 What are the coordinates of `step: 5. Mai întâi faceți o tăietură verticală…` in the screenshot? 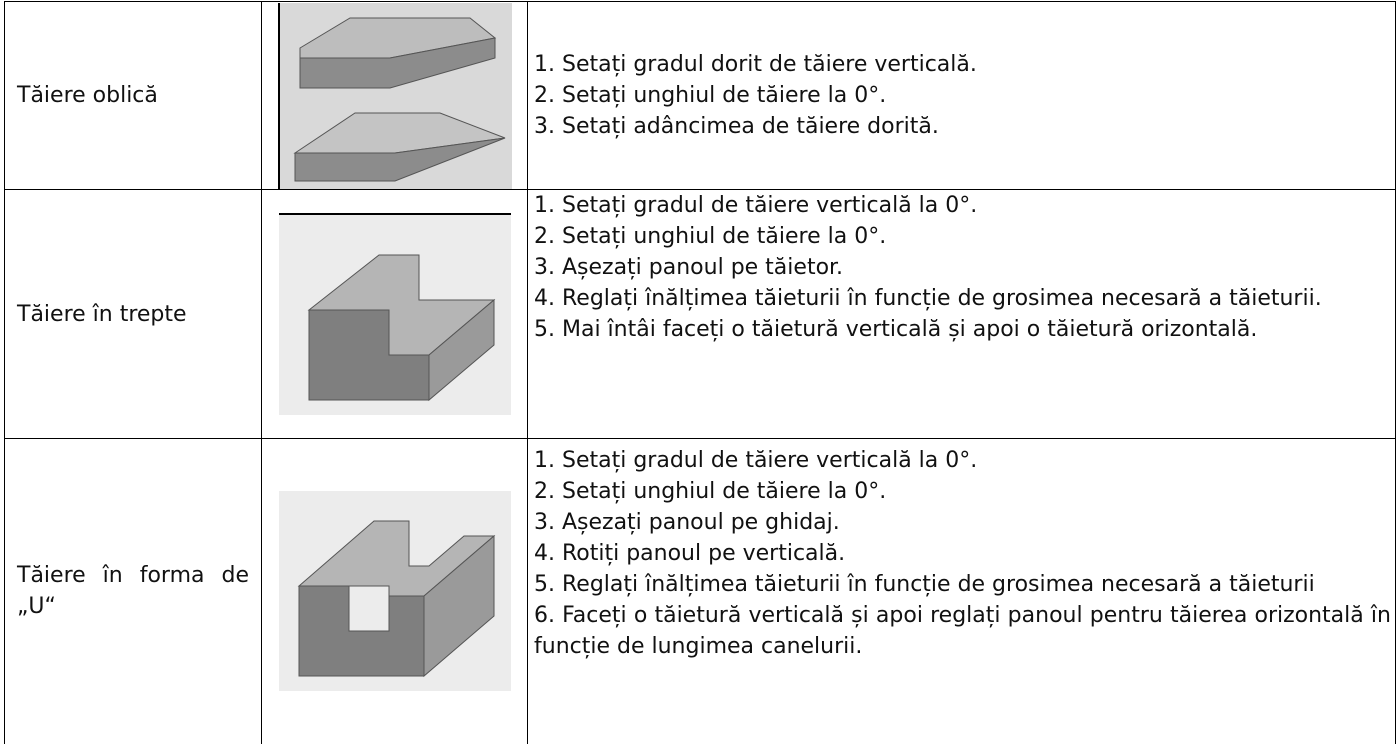 It's located at (896, 329).